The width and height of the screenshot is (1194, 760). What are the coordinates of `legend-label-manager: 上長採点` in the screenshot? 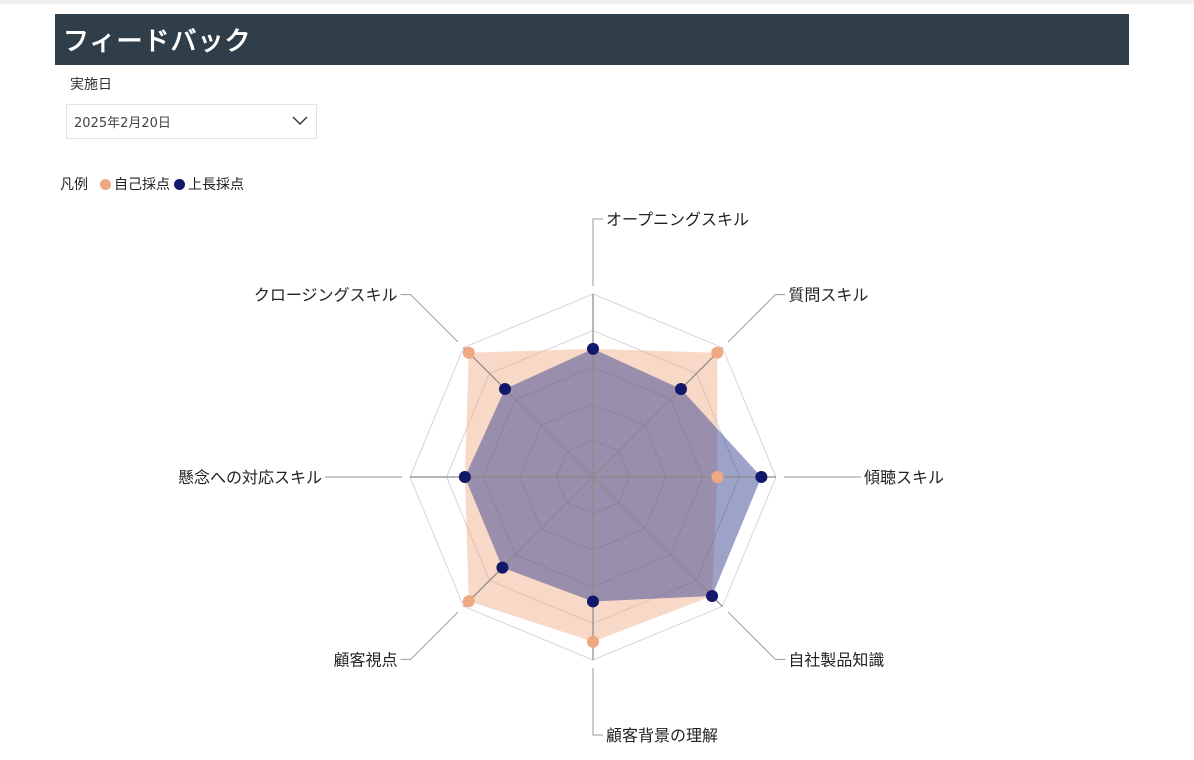 It's located at (216, 185).